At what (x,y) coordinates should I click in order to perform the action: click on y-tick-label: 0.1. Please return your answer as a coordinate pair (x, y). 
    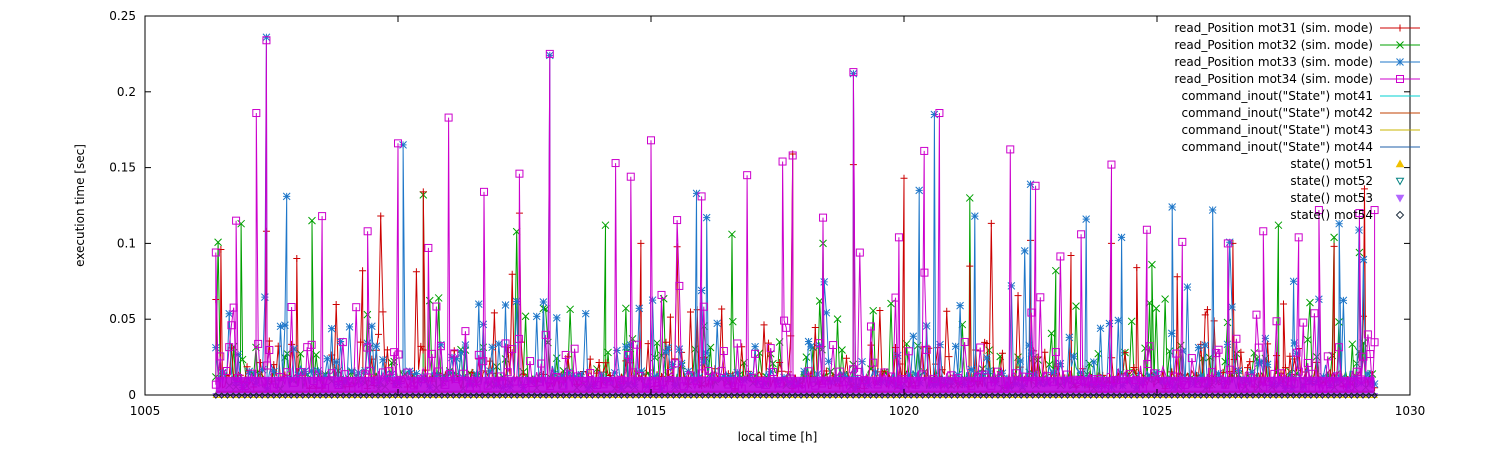
    Looking at the image, I should click on (126, 243).